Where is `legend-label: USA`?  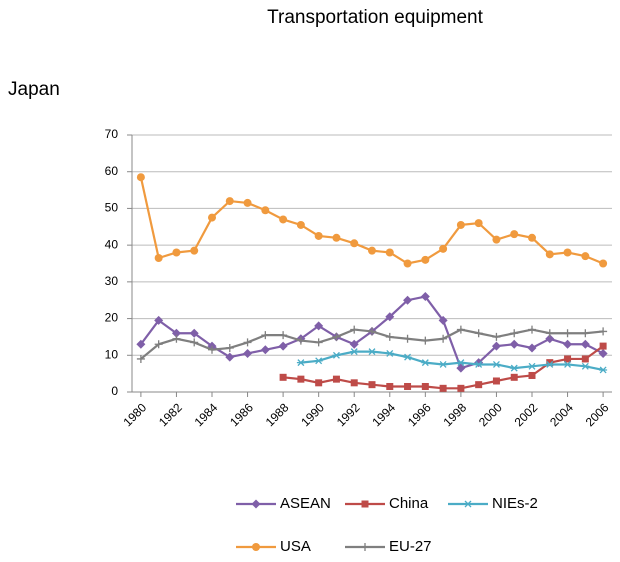
legend-label: USA is located at coordinates (295, 546).